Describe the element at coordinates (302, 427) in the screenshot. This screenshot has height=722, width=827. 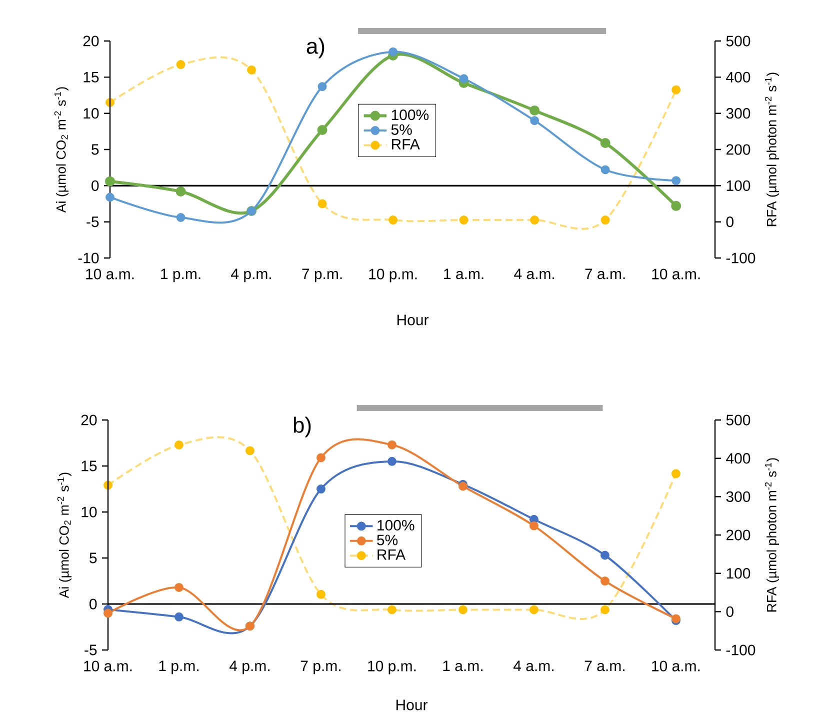
I see `chart-title: b)` at that location.